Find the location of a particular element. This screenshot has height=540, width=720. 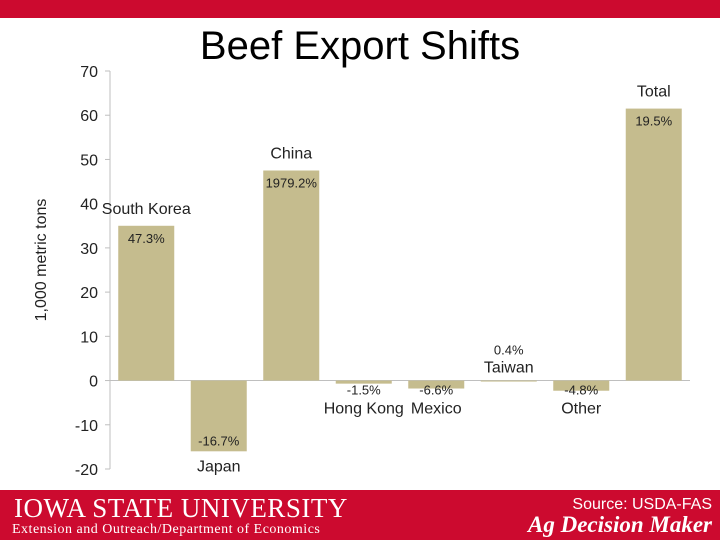

bar-other is located at coordinates (581, 385).